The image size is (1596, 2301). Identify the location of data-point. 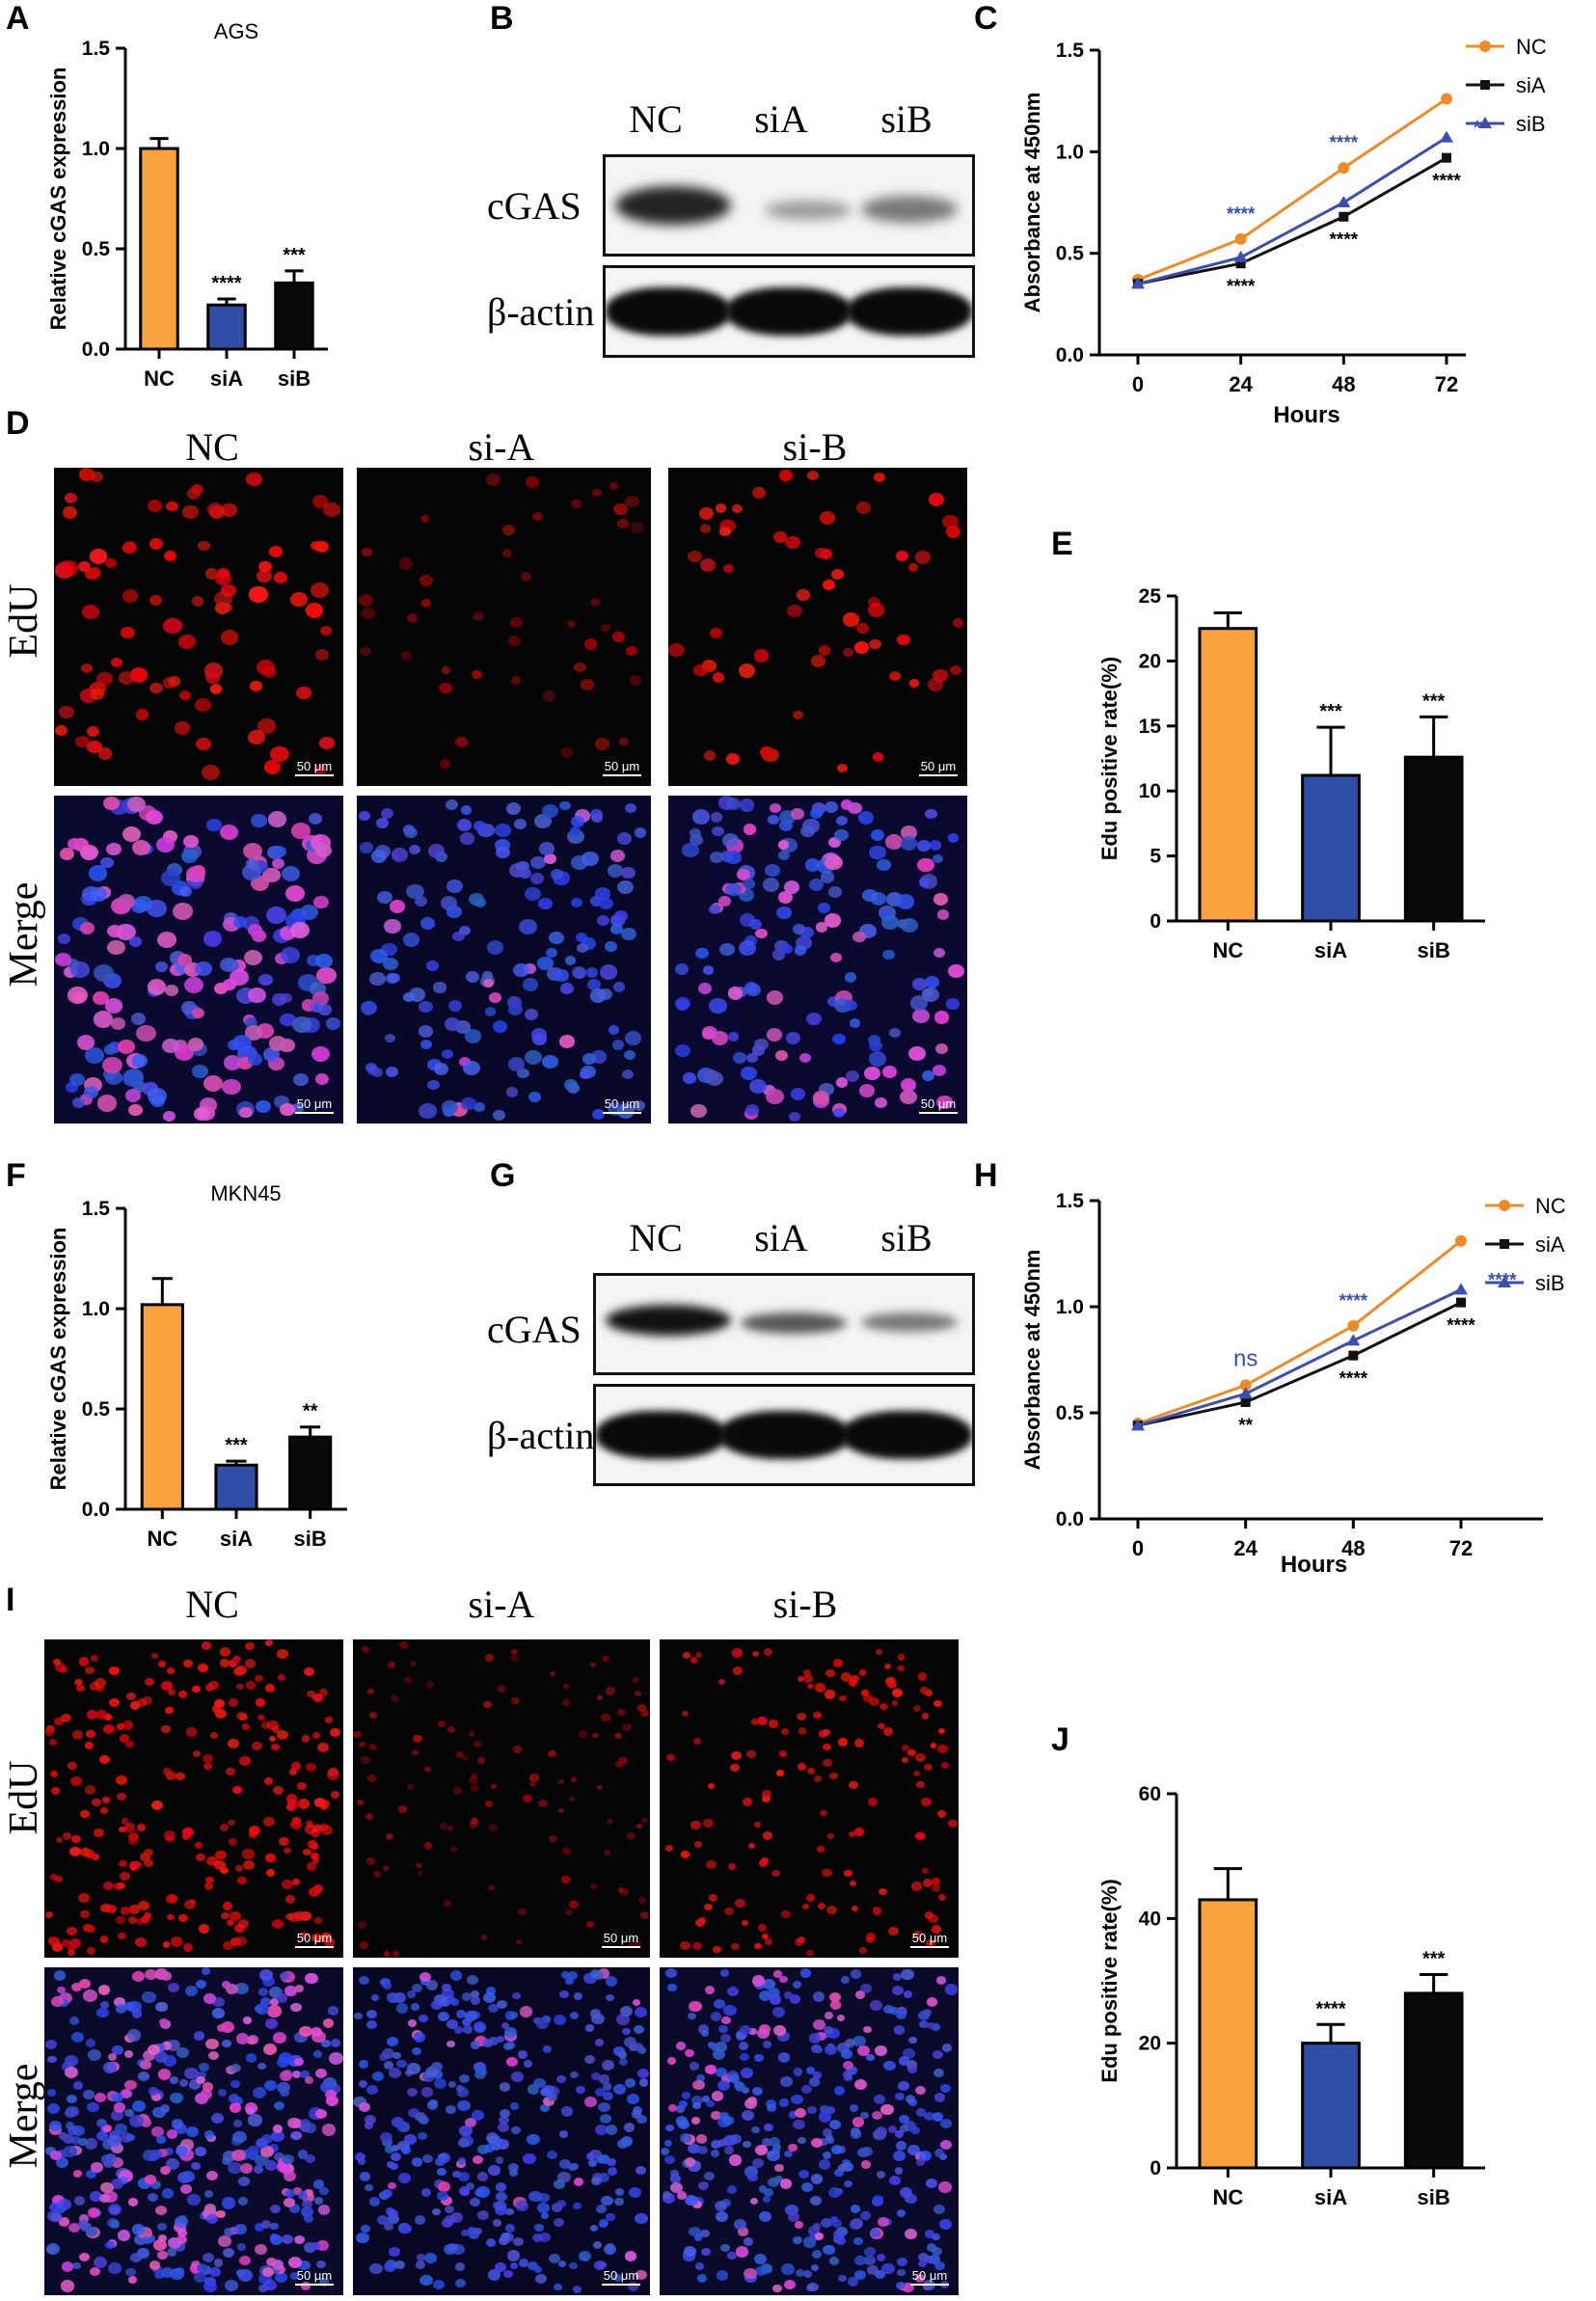
(1447, 157).